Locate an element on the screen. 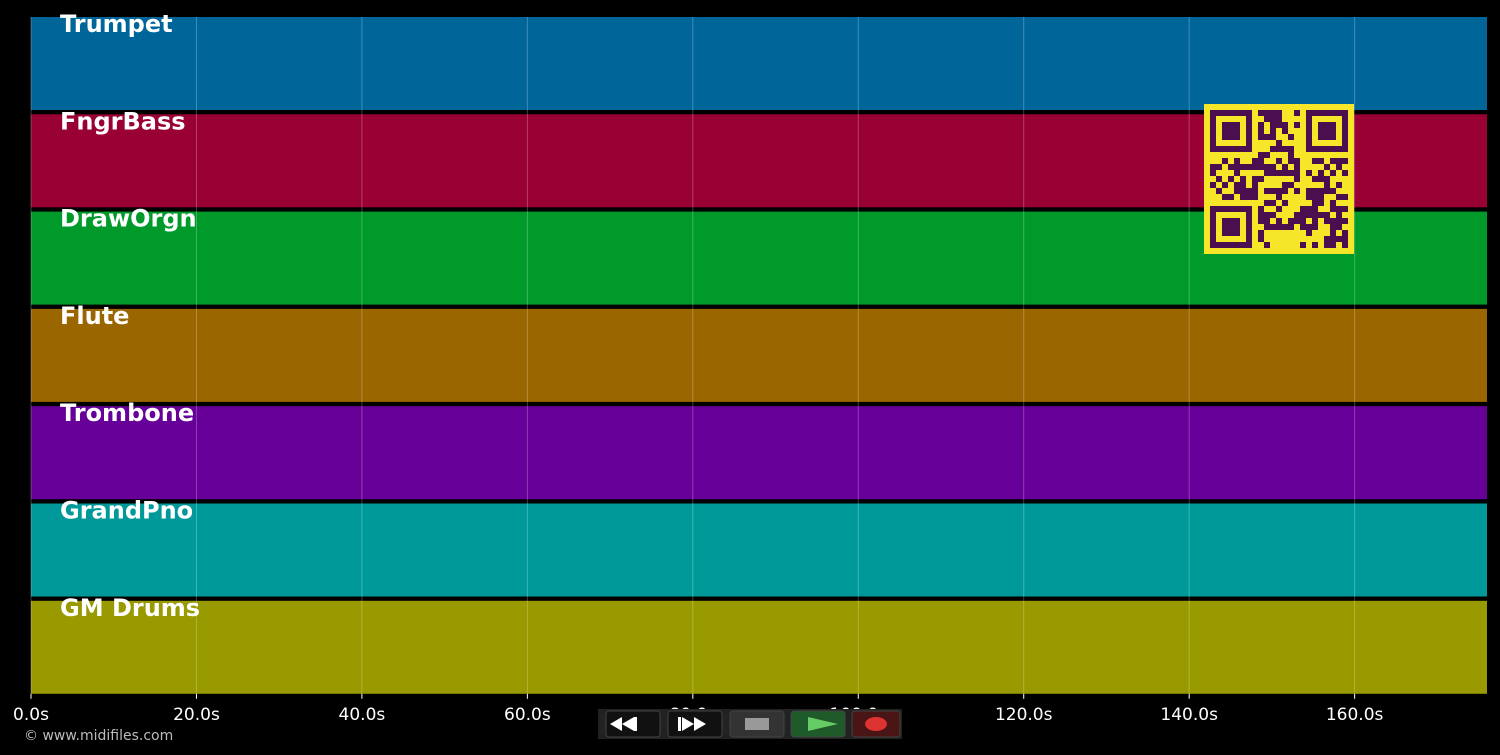 This screenshot has width=1500, height=755. rewind-button is located at coordinates (633, 724).